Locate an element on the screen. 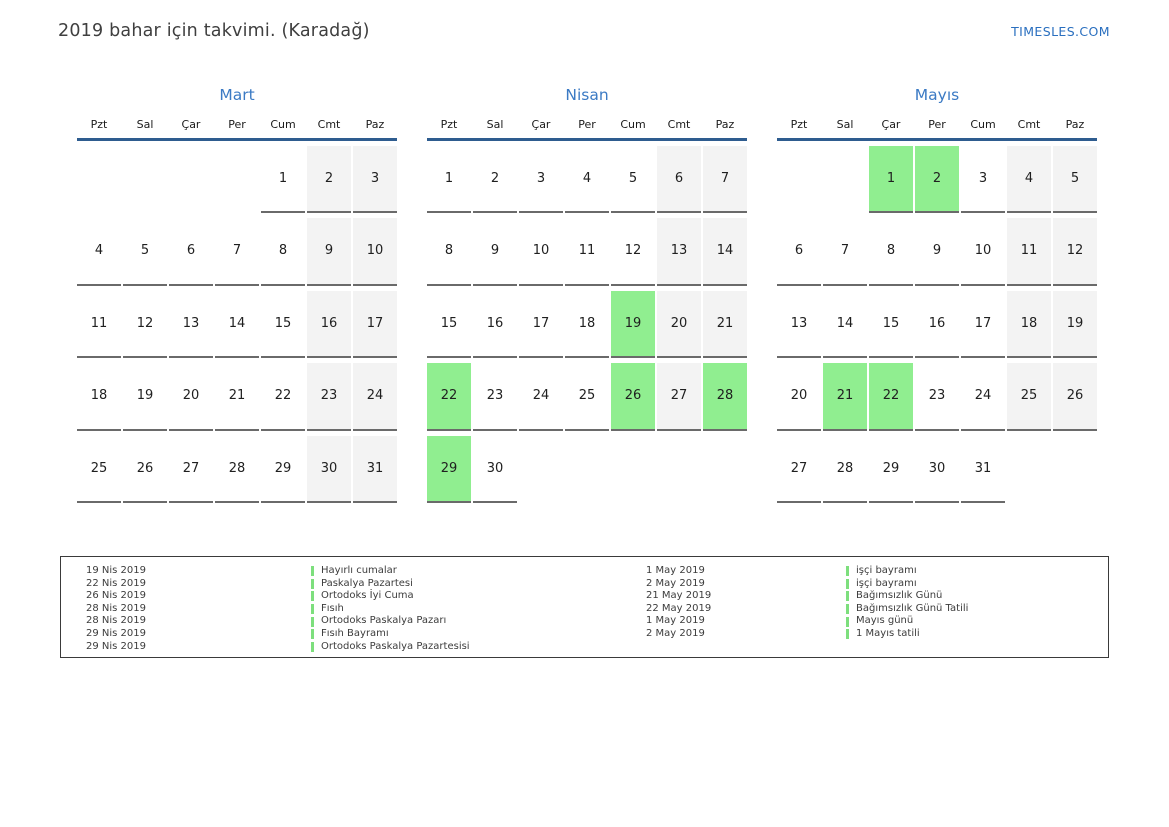 This screenshot has width=1169, height=827. legend-holiday-name: Paskalya Pazartesi is located at coordinates (478, 584).